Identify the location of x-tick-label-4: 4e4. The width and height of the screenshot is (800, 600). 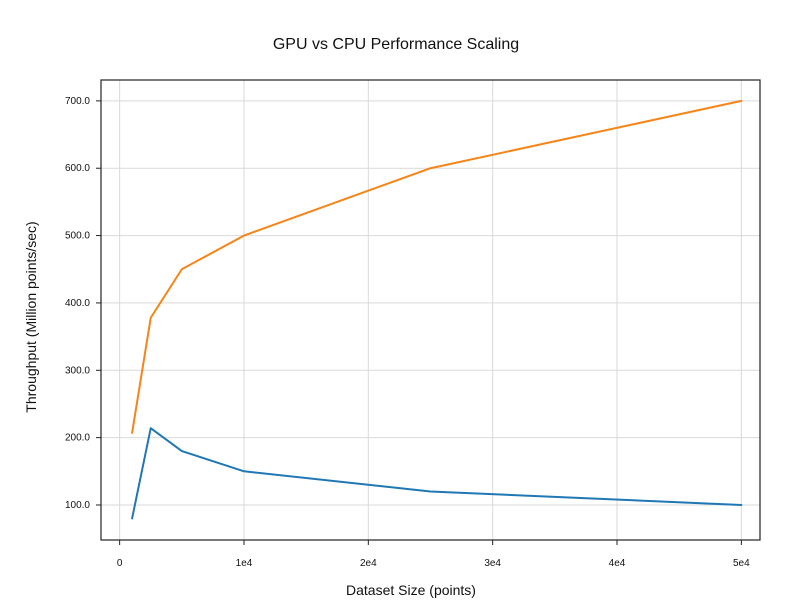
(617, 563).